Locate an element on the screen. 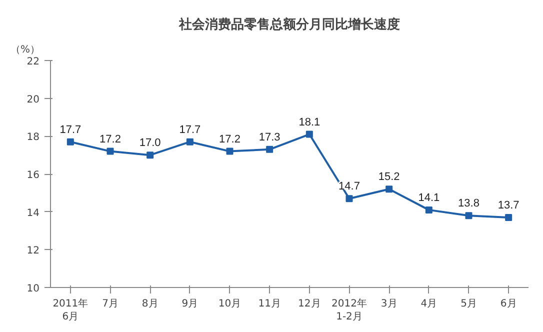 The image size is (543, 332). x-tick-label: 10月 is located at coordinates (230, 304).